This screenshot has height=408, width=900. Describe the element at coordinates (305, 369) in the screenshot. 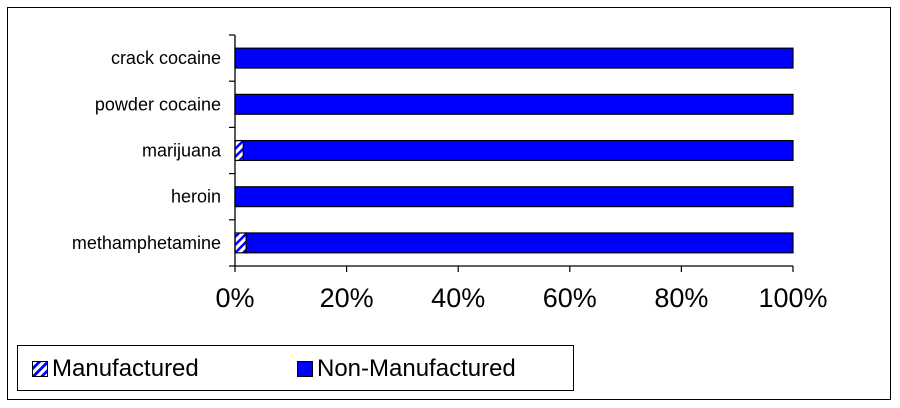

I see `legend-swatch-non-manufactured` at that location.